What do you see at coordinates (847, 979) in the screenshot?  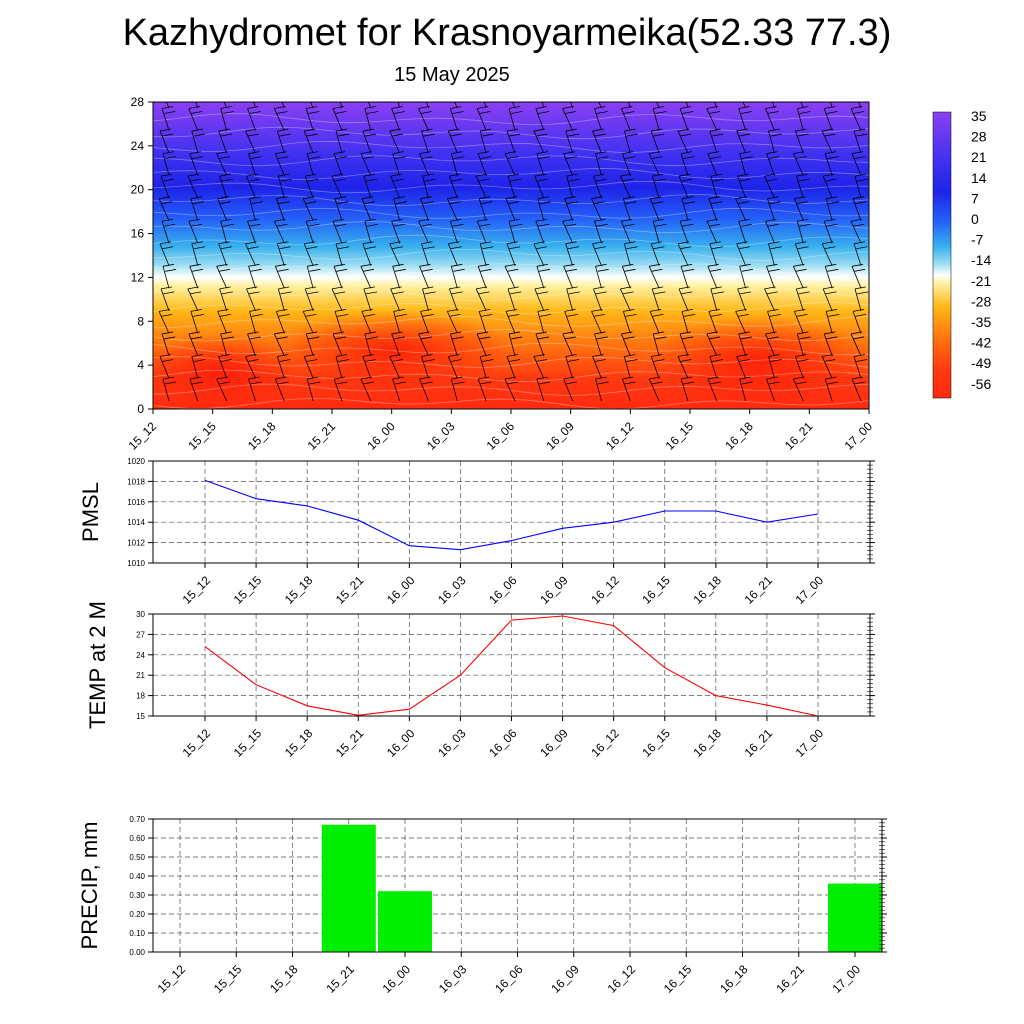 I see `x-tick-label: 17_00` at bounding box center [847, 979].